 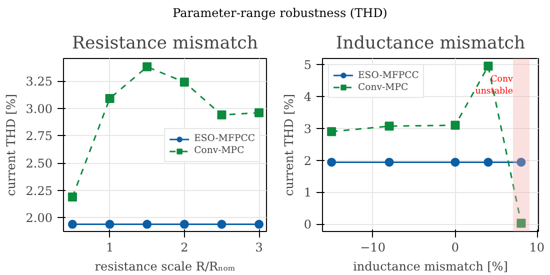 What do you see at coordinates (165, 44) in the screenshot?
I see `chart-title: Resistance mismatch` at bounding box center [165, 44].